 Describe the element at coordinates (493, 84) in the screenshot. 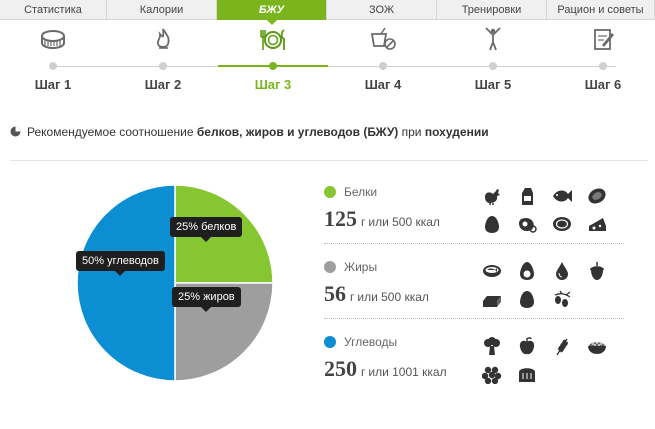

I see `step-label: Шаг 5` at that location.